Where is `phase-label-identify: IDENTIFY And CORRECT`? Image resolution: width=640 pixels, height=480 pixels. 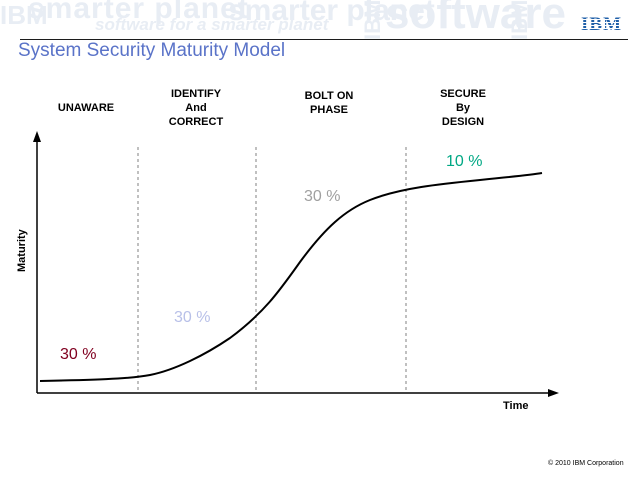
phase-label-identify: IDENTIFY And CORRECT is located at coordinates (196, 108).